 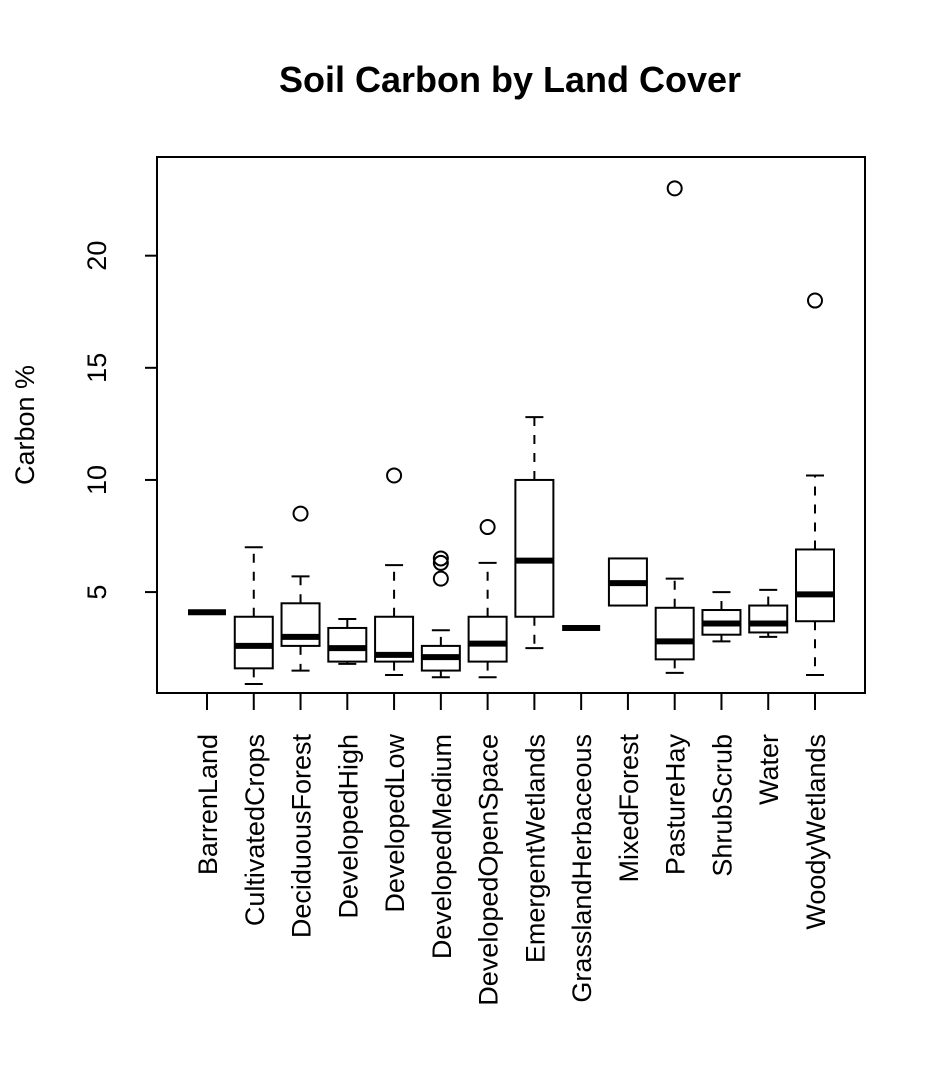 What do you see at coordinates (97, 480) in the screenshot?
I see `y-tick-label: 10` at bounding box center [97, 480].